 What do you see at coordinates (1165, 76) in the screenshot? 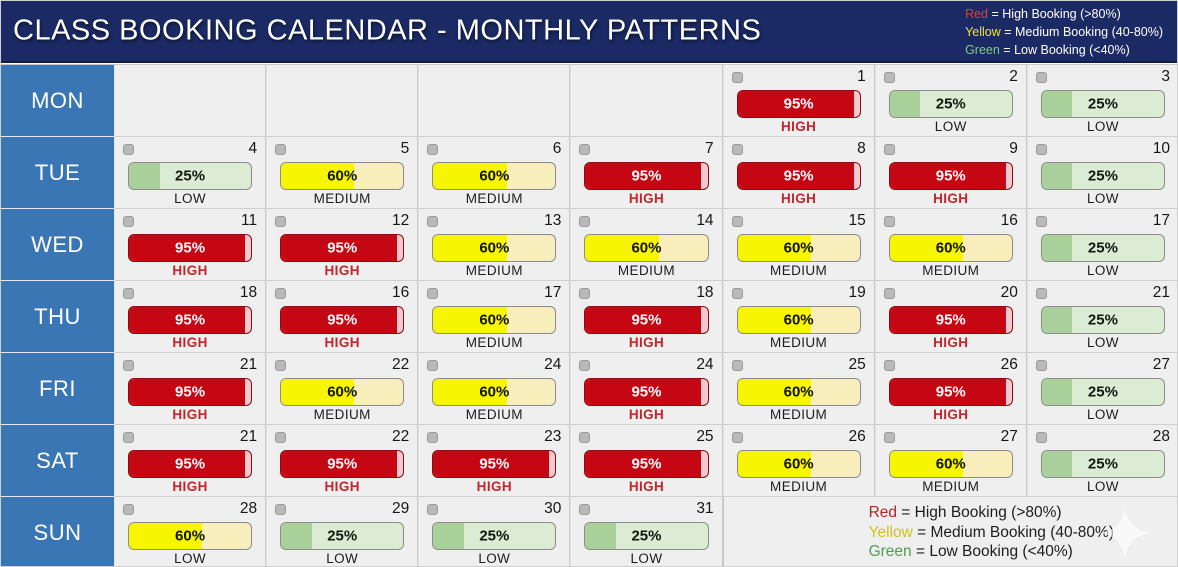
I see `day-number: 3` at bounding box center [1165, 76].